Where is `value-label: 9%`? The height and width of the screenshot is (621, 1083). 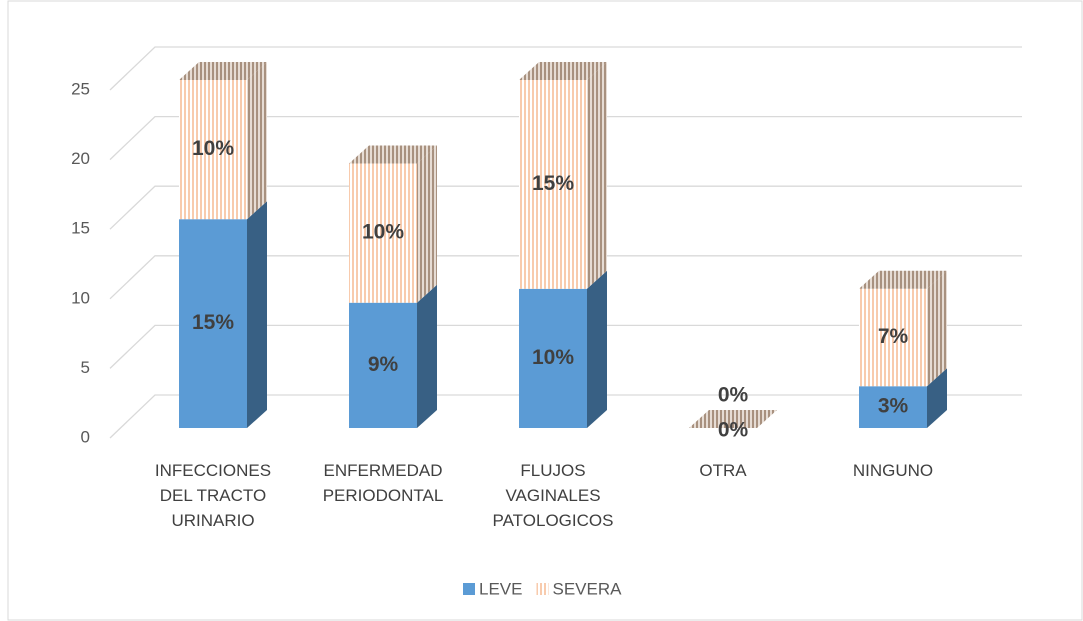 value-label: 9% is located at coordinates (383, 364).